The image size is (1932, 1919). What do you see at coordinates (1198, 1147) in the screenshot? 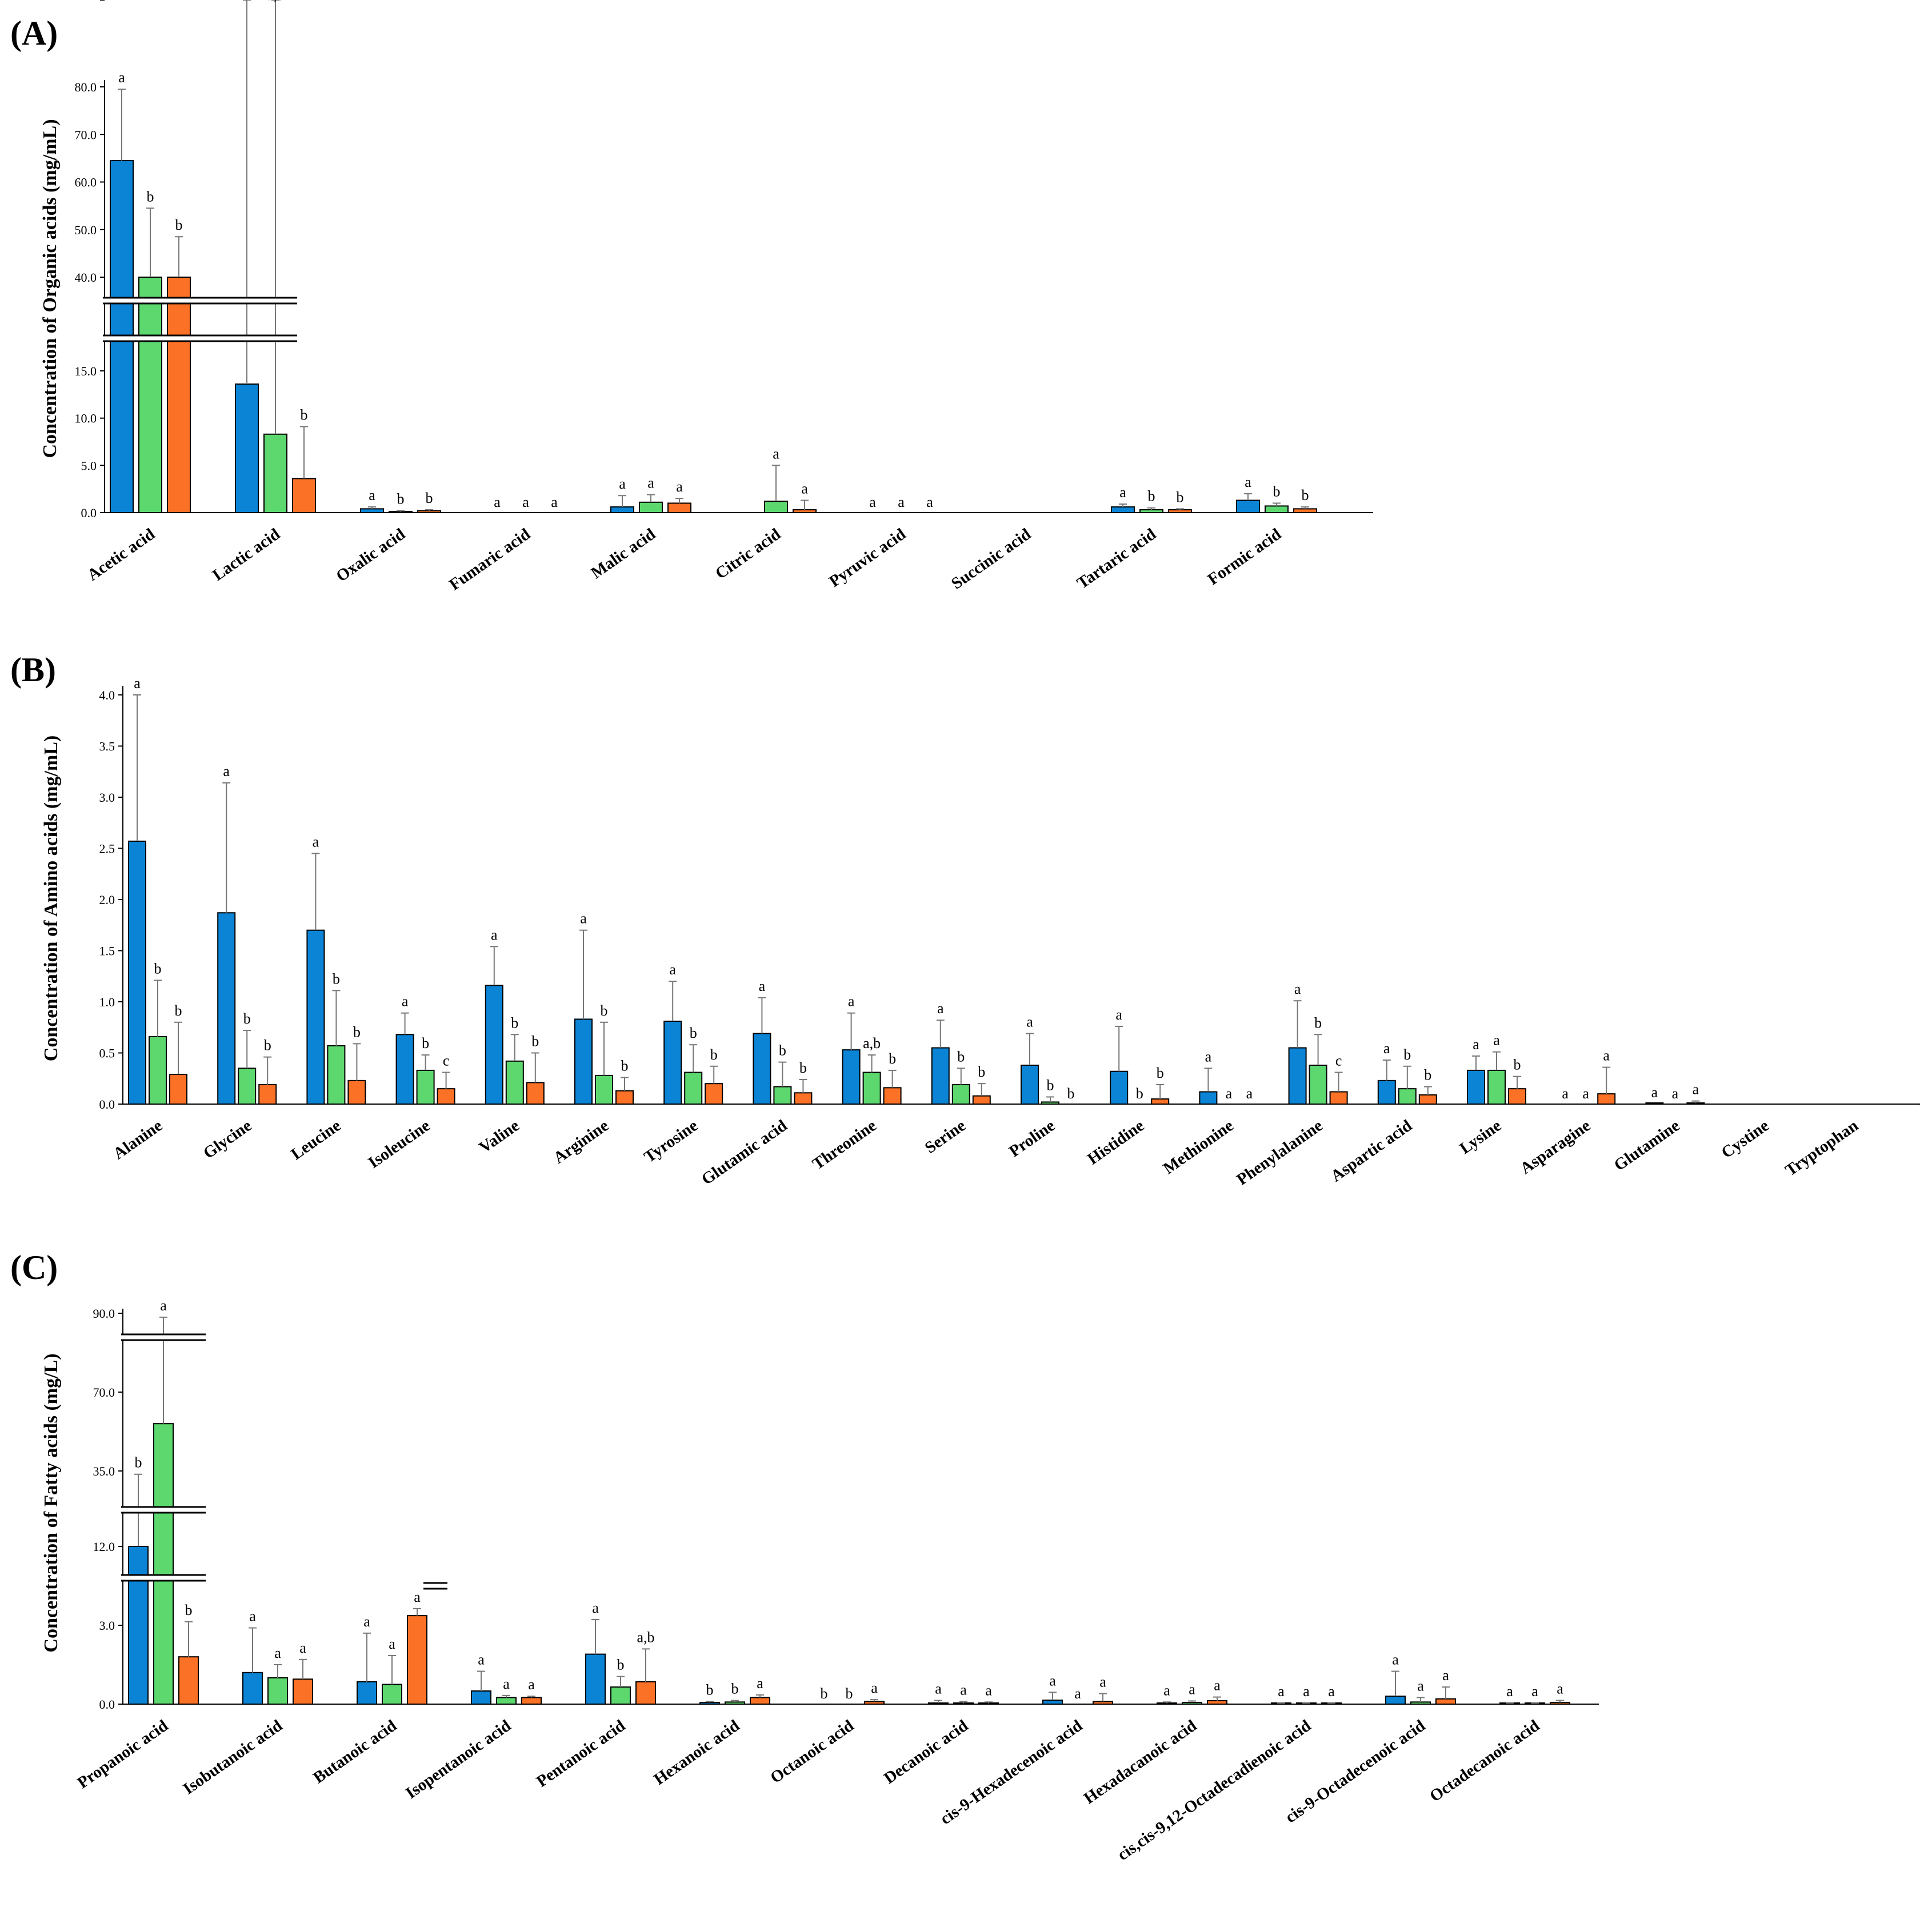
I see `category-label-methionine: Methionine` at bounding box center [1198, 1147].